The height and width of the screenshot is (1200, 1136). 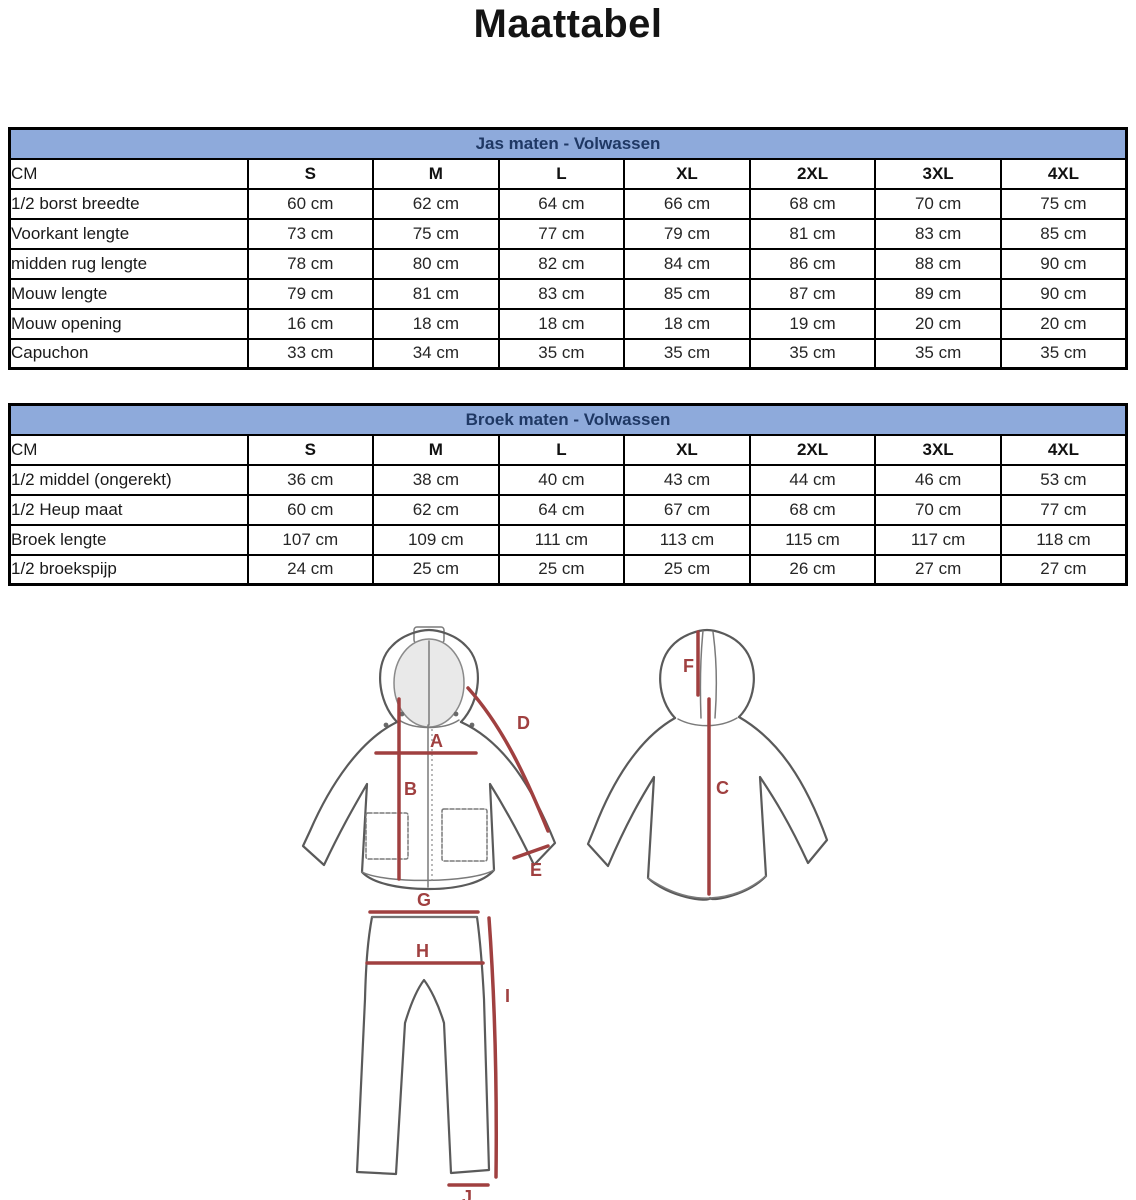 What do you see at coordinates (422, 951) in the screenshot?
I see `measure-label-h: H` at bounding box center [422, 951].